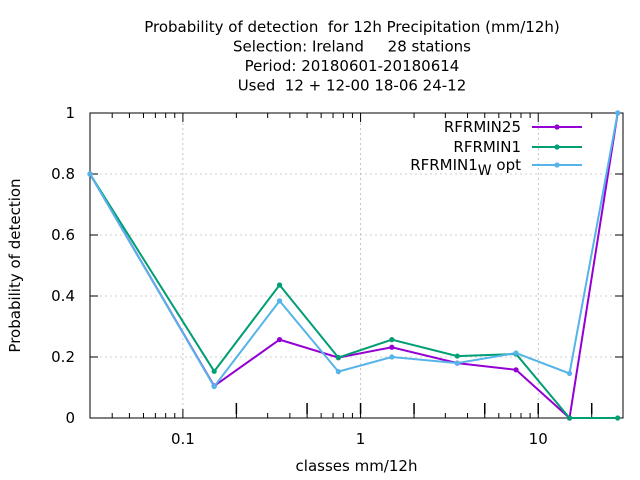 The image size is (640, 480). I want to click on y-tick-label: 0.6, so click(63, 235).